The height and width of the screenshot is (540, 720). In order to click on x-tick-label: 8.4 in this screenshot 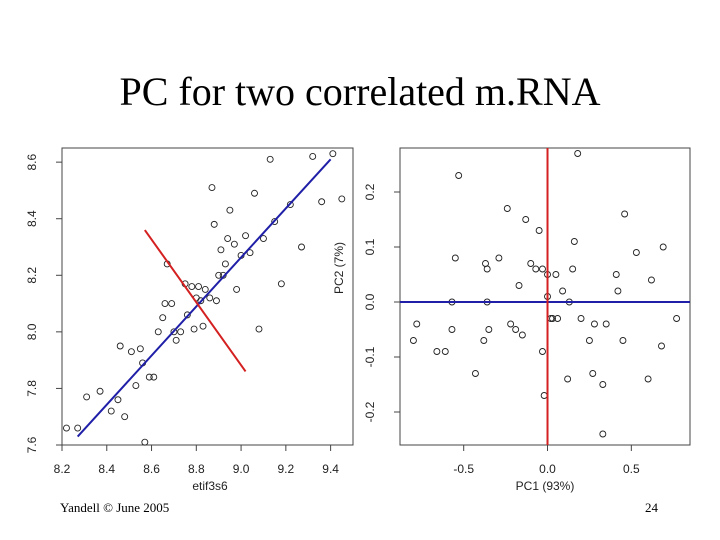, I will do `click(106, 469)`.